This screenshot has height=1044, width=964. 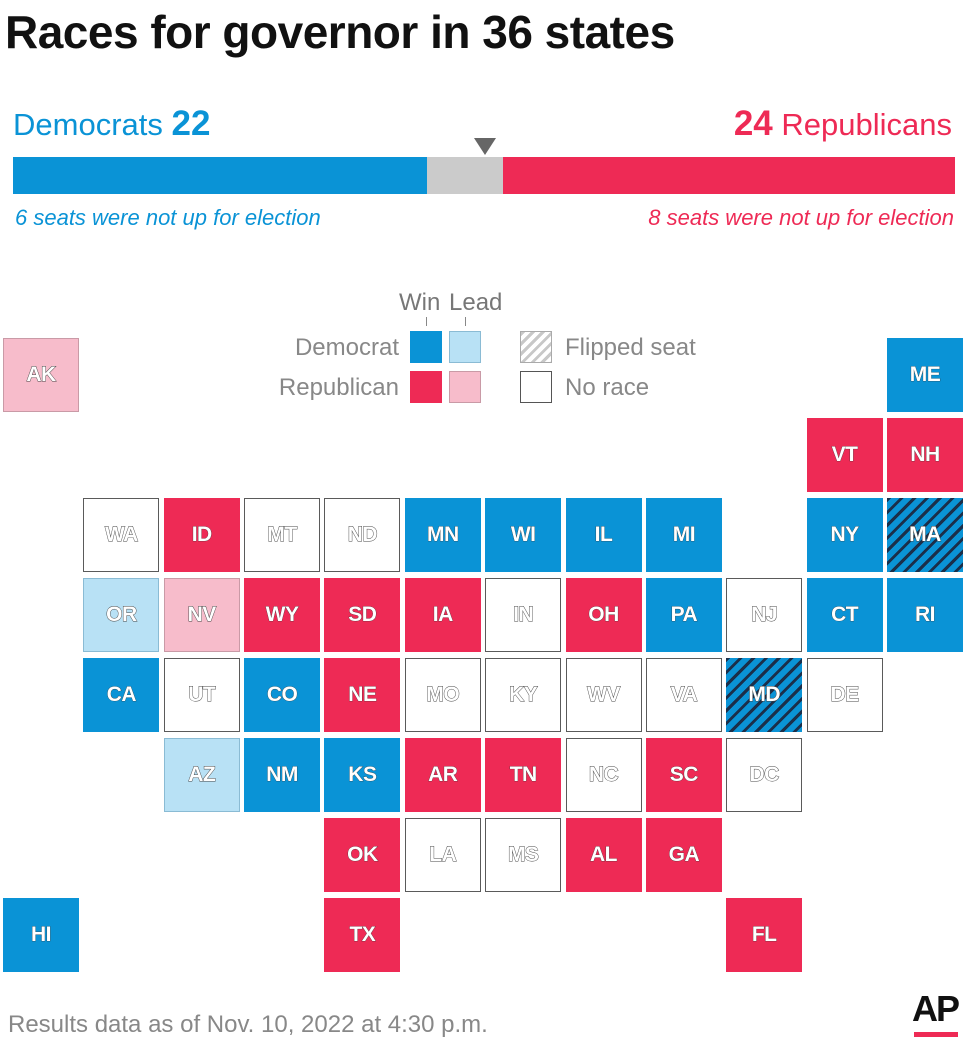 What do you see at coordinates (844, 695) in the screenshot?
I see `state-tile-de: DE` at bounding box center [844, 695].